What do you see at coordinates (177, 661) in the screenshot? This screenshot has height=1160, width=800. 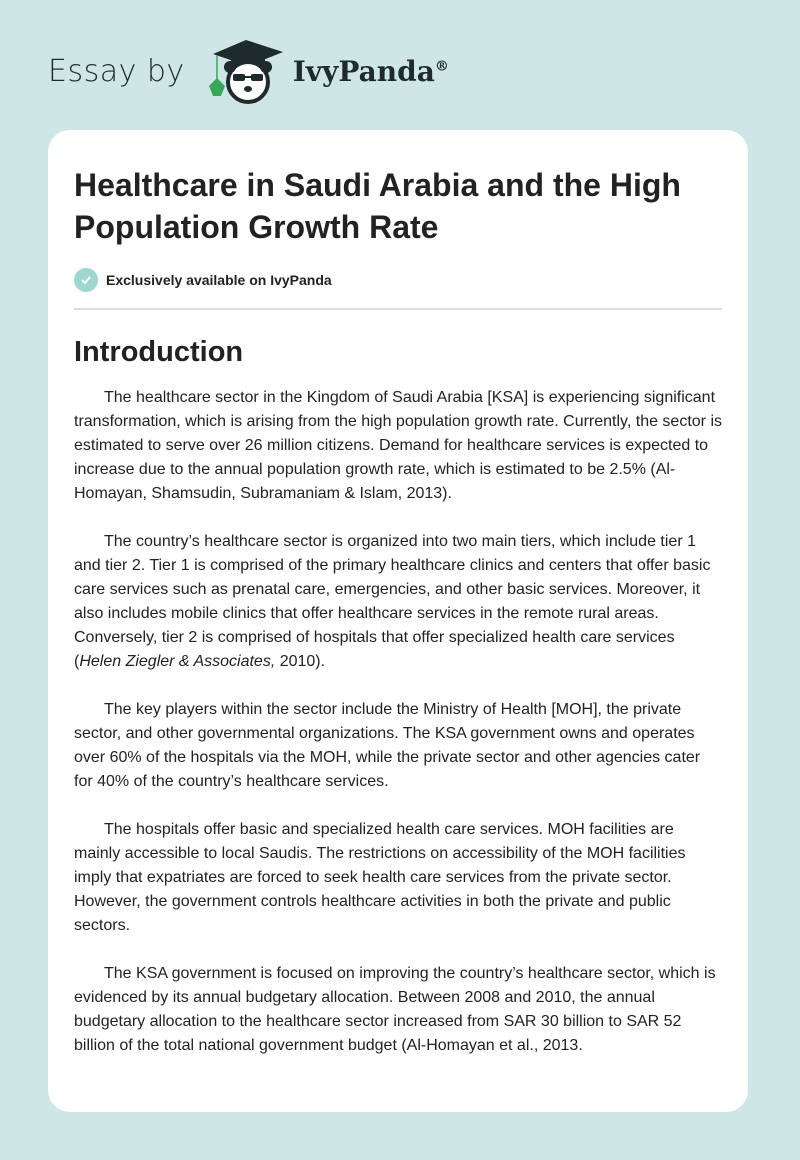 I see `citation-italic: Helen Ziegler & Associates,` at bounding box center [177, 661].